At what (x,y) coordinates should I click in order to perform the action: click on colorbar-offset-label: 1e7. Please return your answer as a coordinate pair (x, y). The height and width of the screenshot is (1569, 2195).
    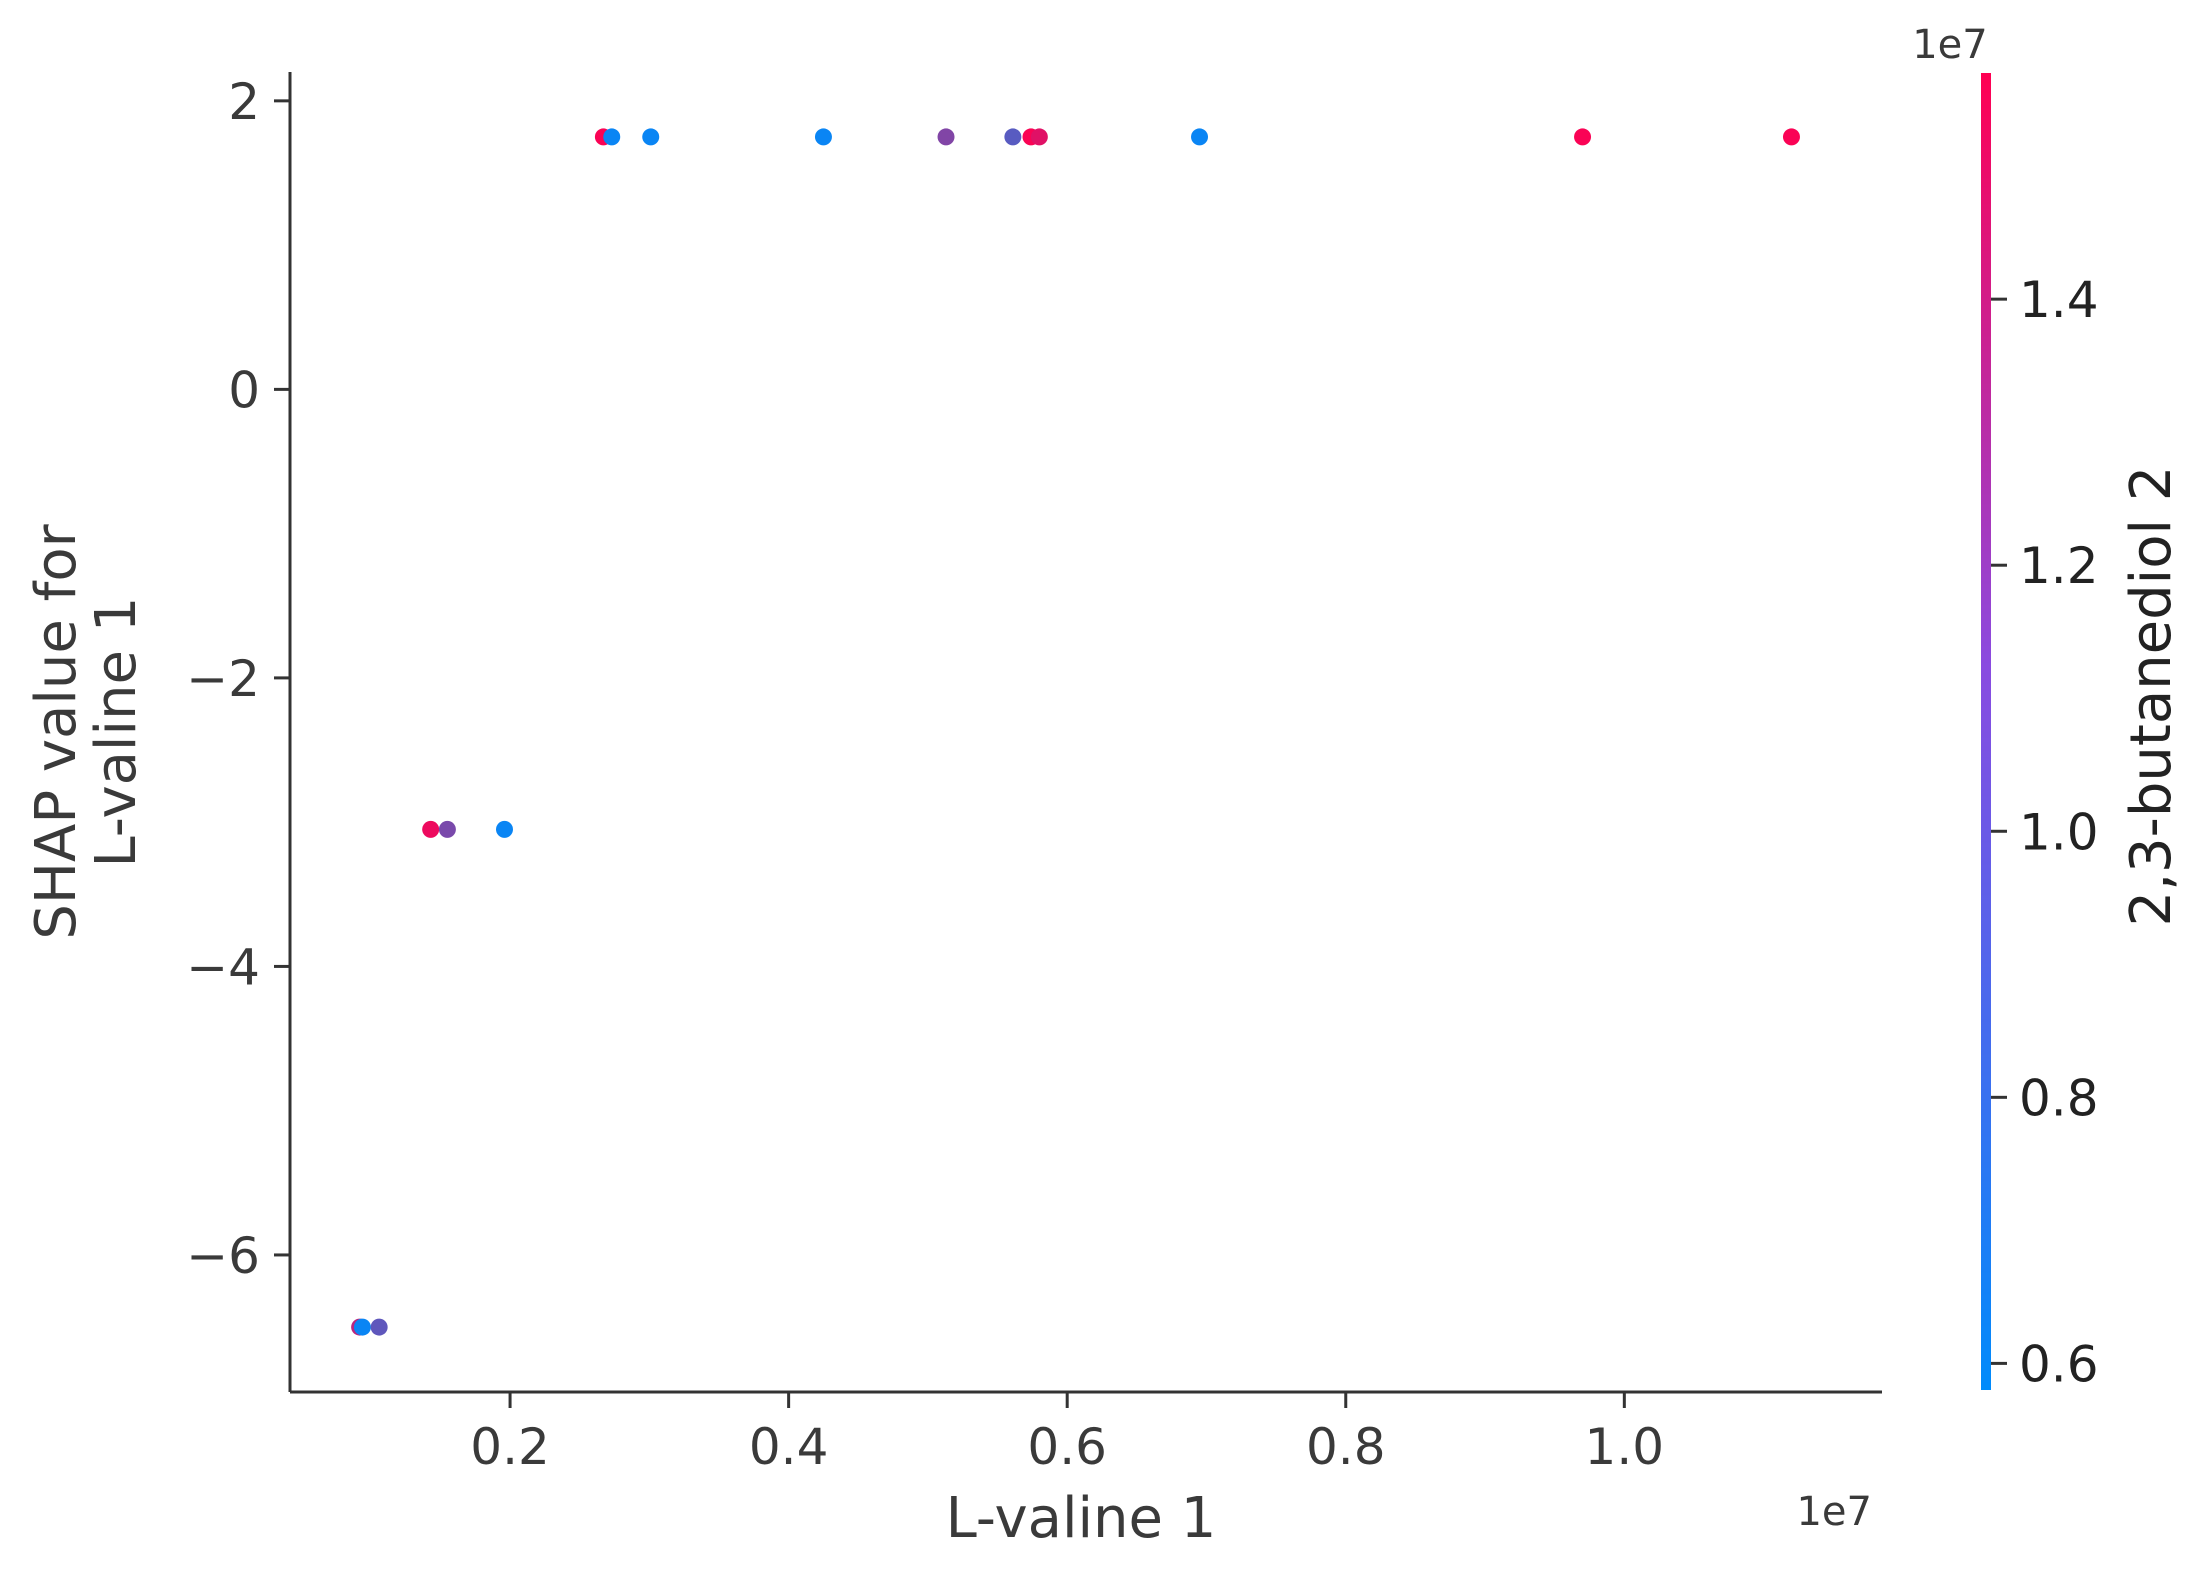
    Looking at the image, I should click on (1950, 45).